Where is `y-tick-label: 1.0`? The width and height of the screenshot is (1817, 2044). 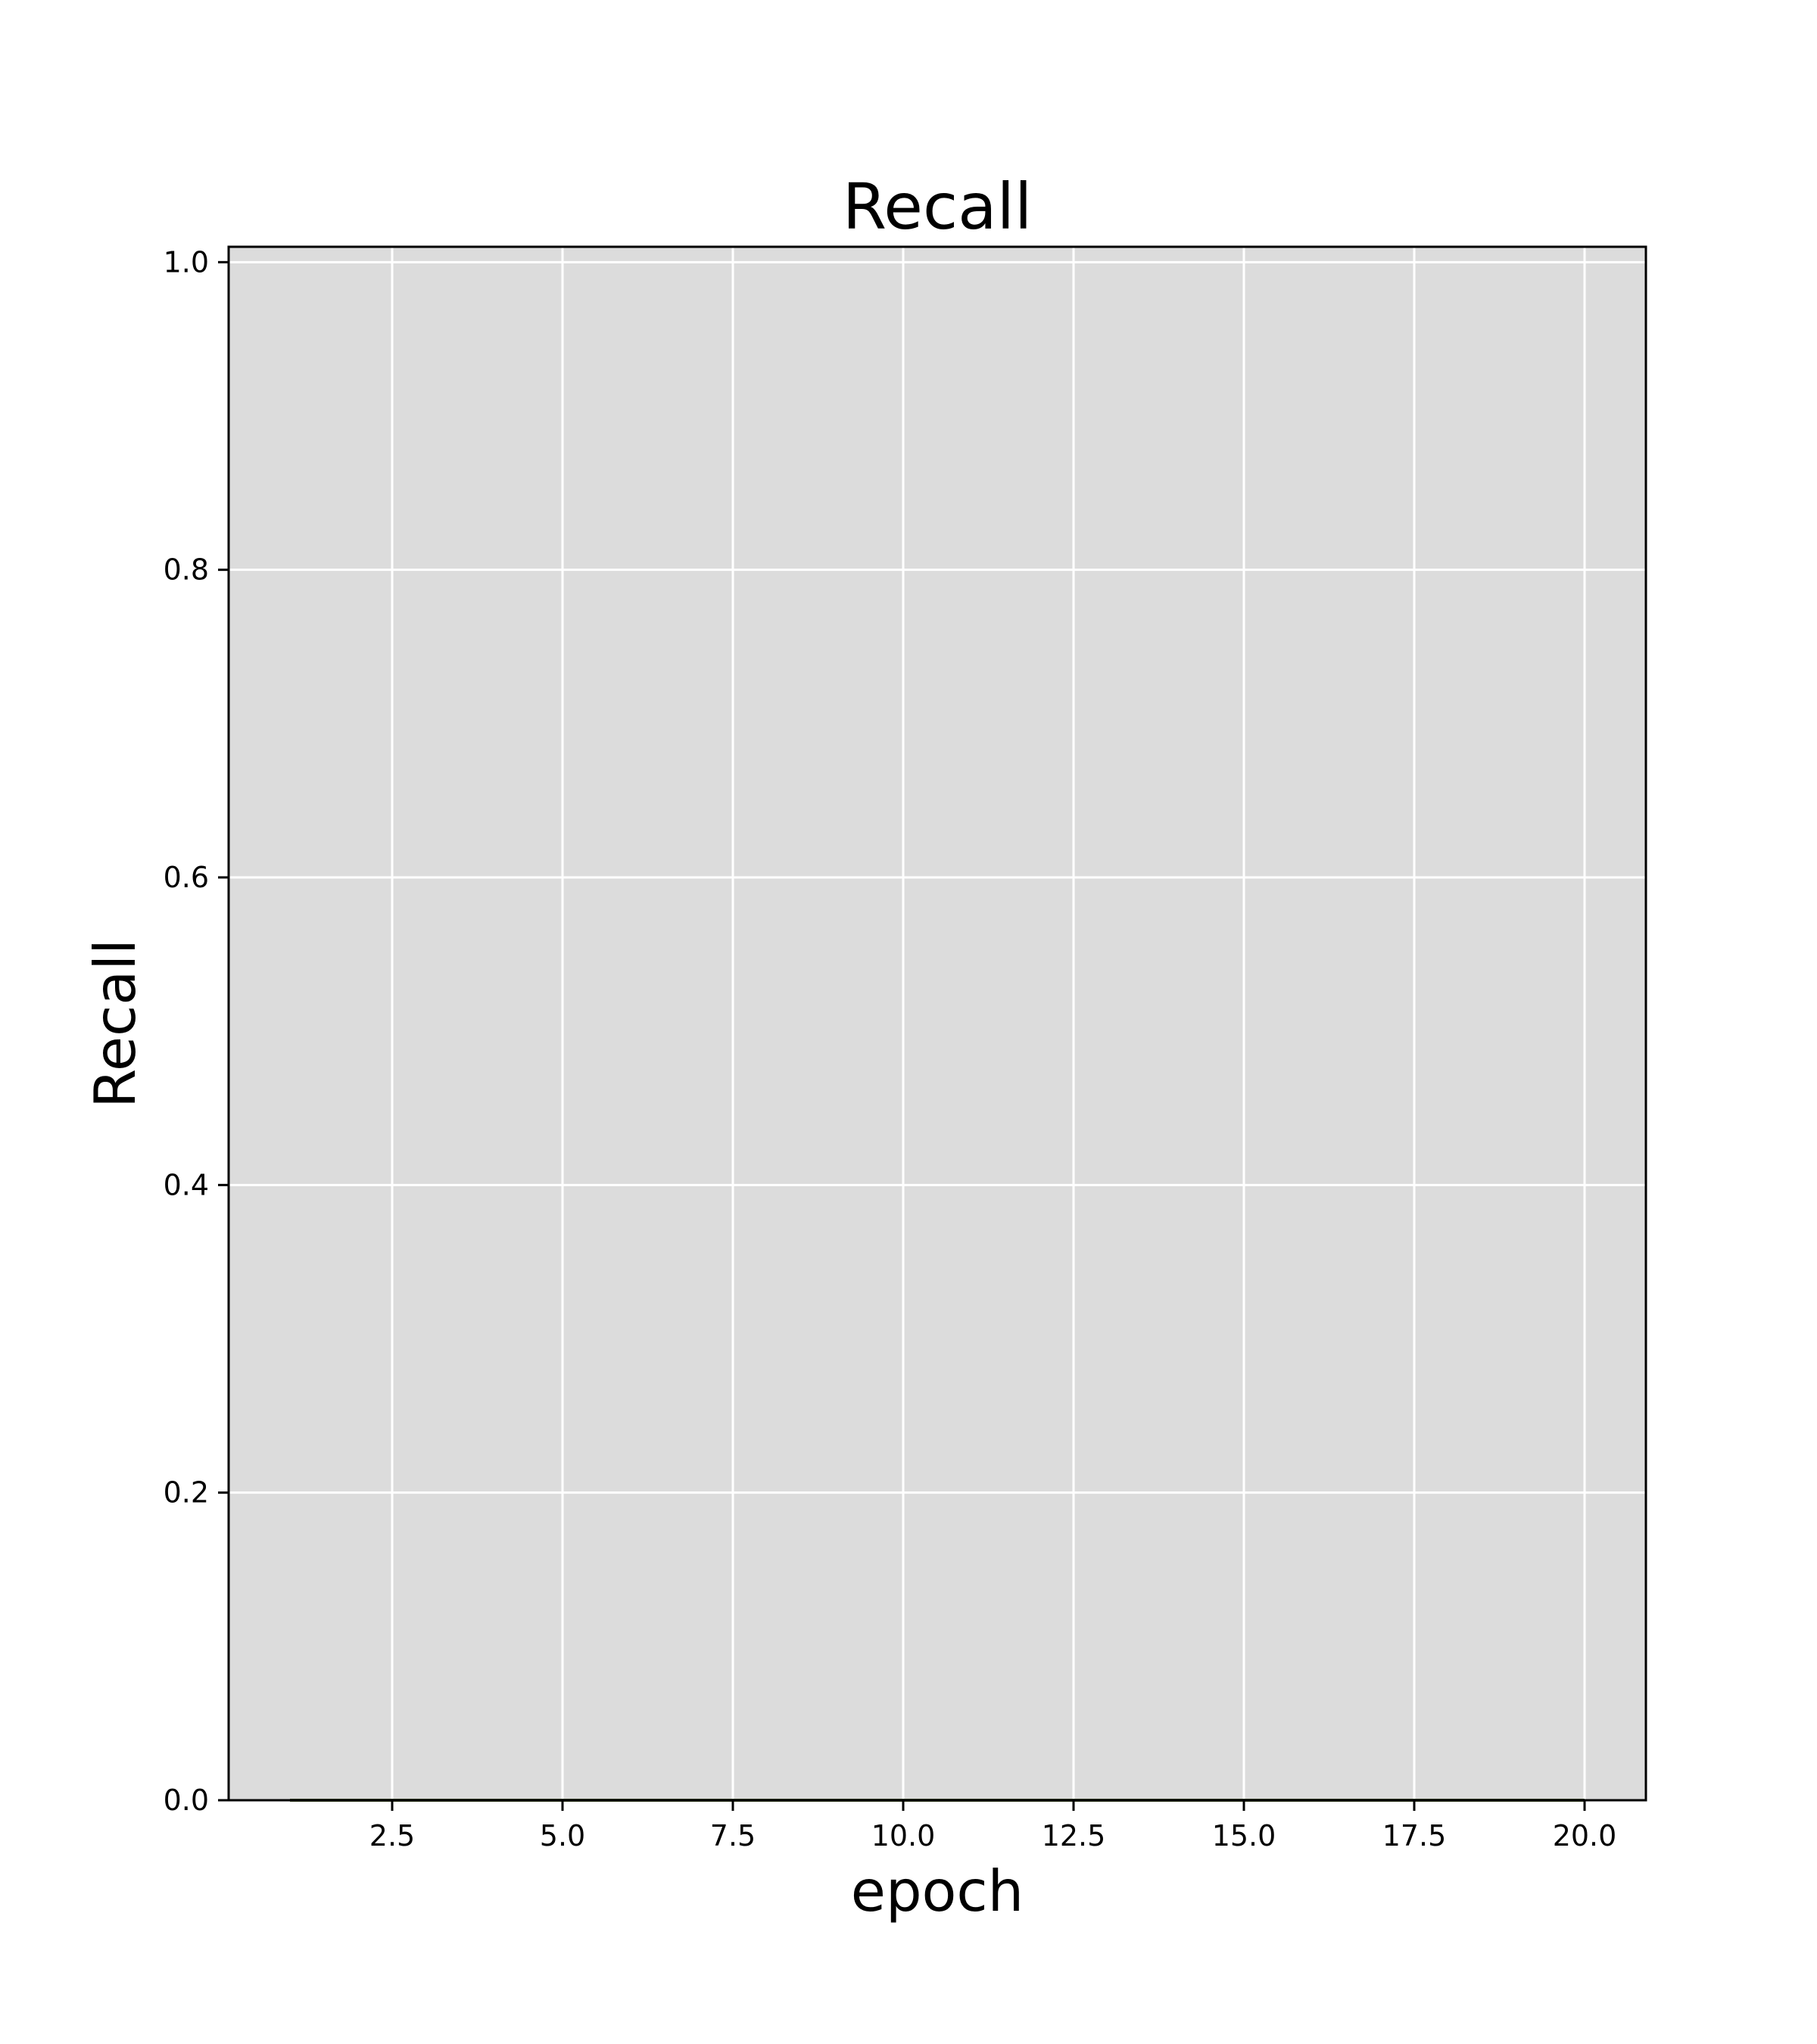 y-tick-label: 1.0 is located at coordinates (186, 262).